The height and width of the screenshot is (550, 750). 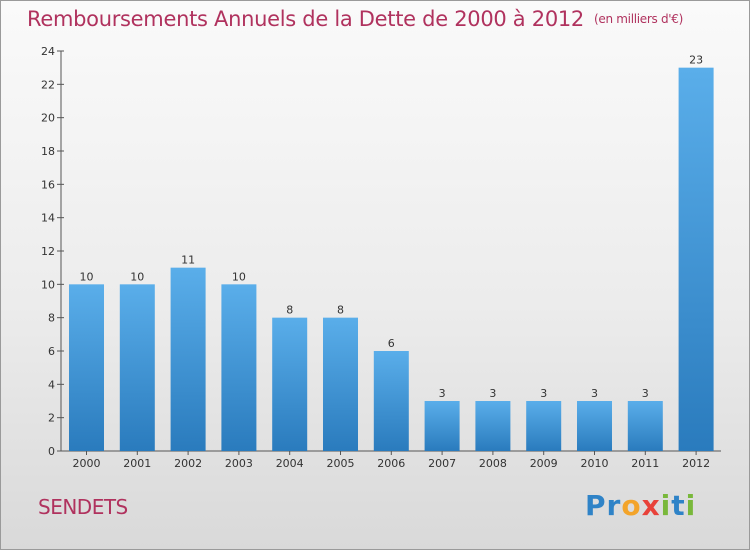 I want to click on y-tick-label: 18, so click(x=48, y=151).